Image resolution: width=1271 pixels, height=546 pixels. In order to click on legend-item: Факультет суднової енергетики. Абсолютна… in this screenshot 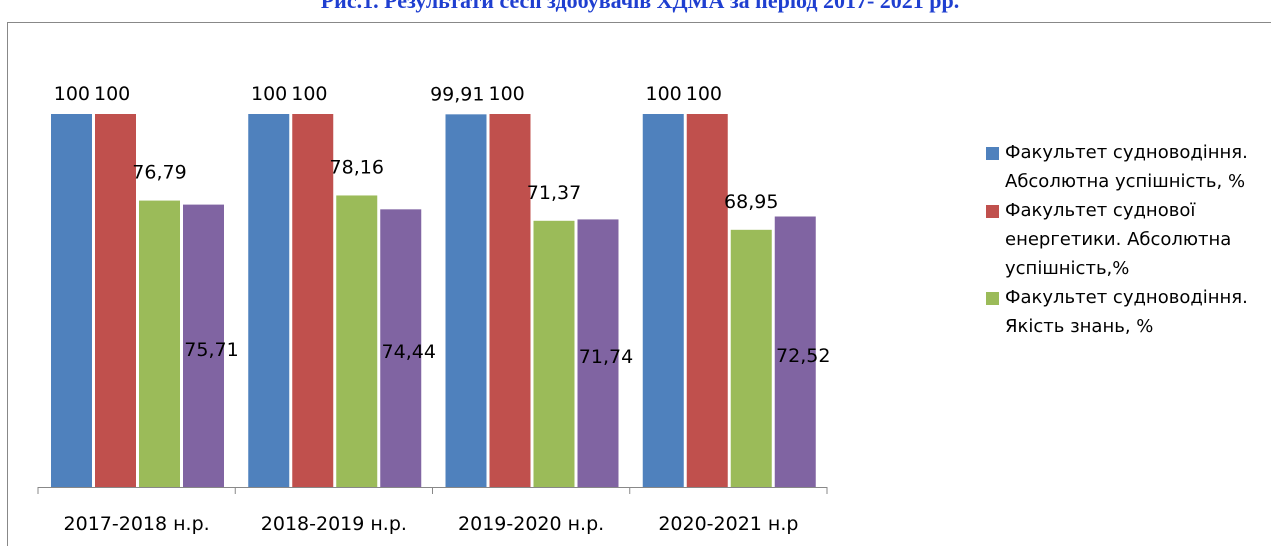, I will do `click(1121, 239)`.